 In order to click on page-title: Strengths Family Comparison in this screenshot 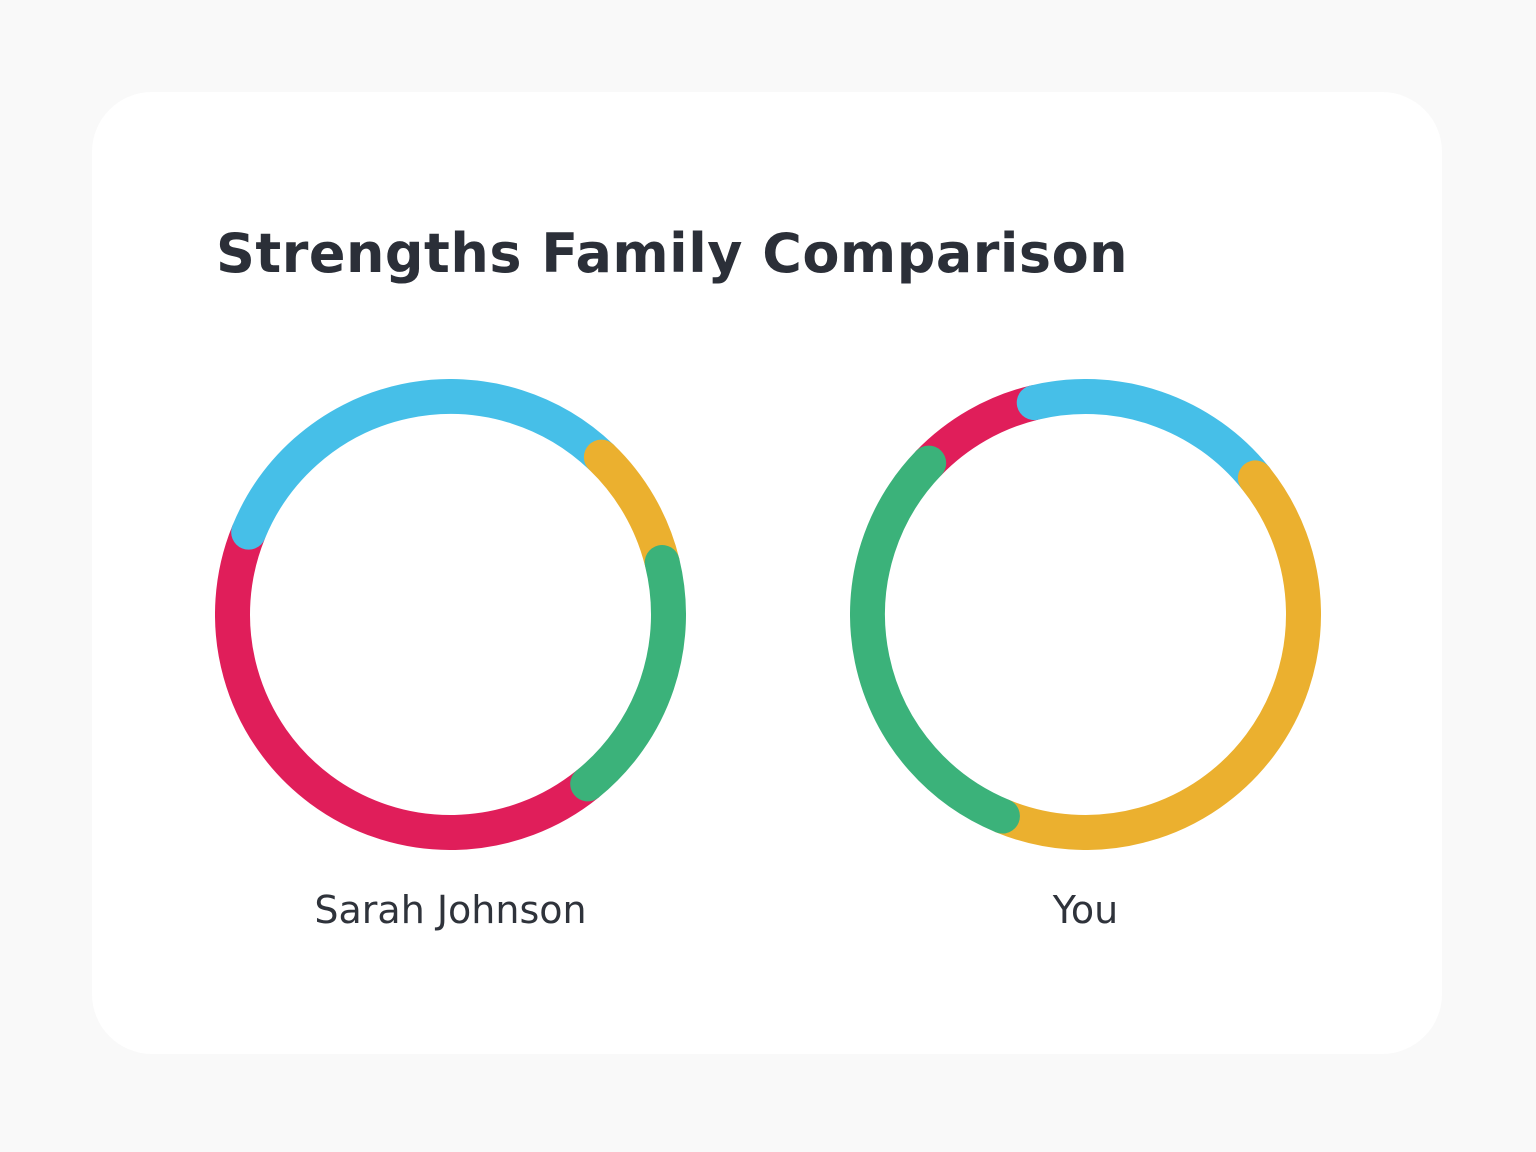, I will do `click(672, 253)`.